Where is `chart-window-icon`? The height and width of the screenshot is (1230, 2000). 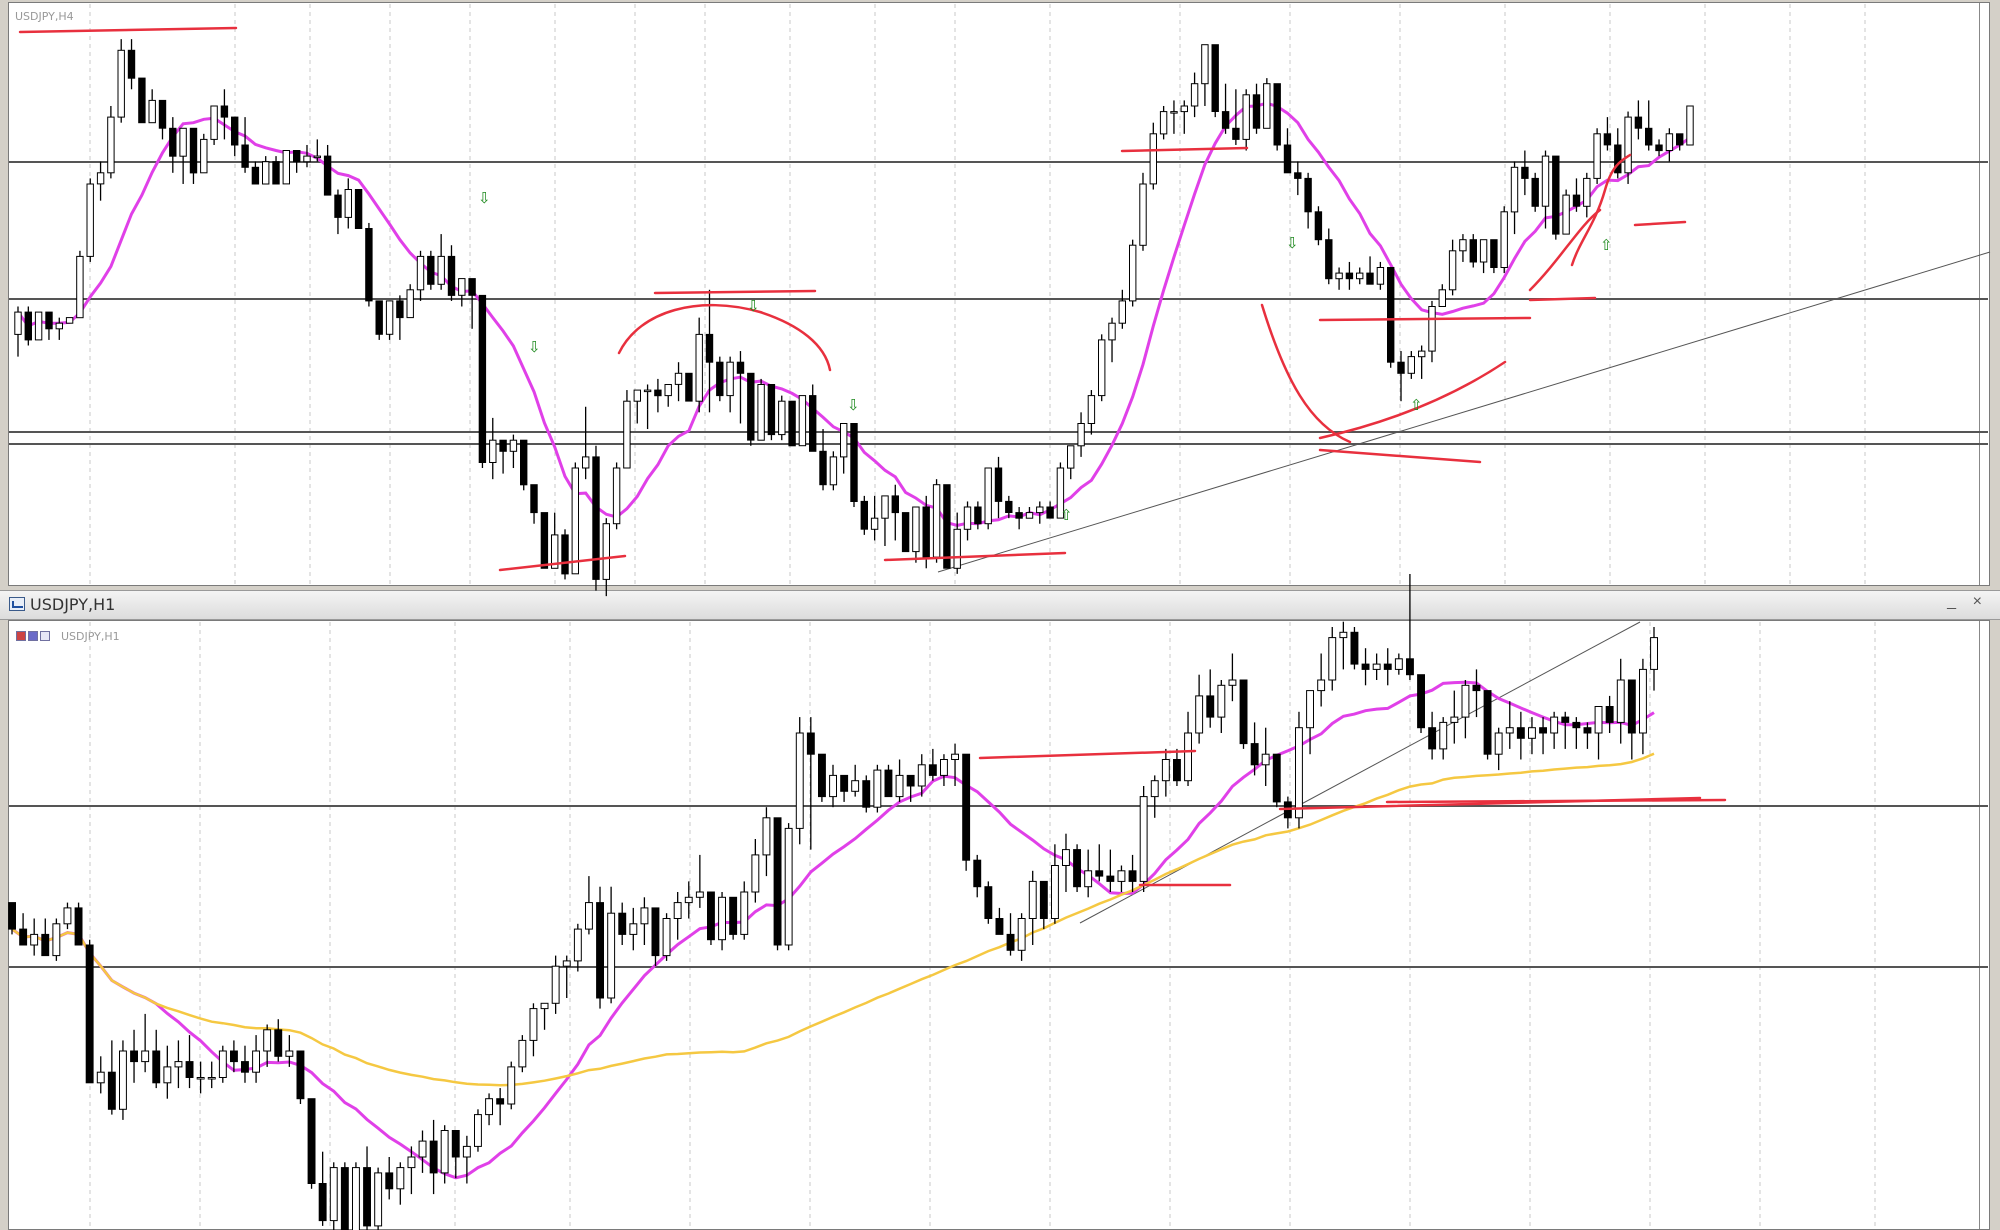 chart-window-icon is located at coordinates (17, 604).